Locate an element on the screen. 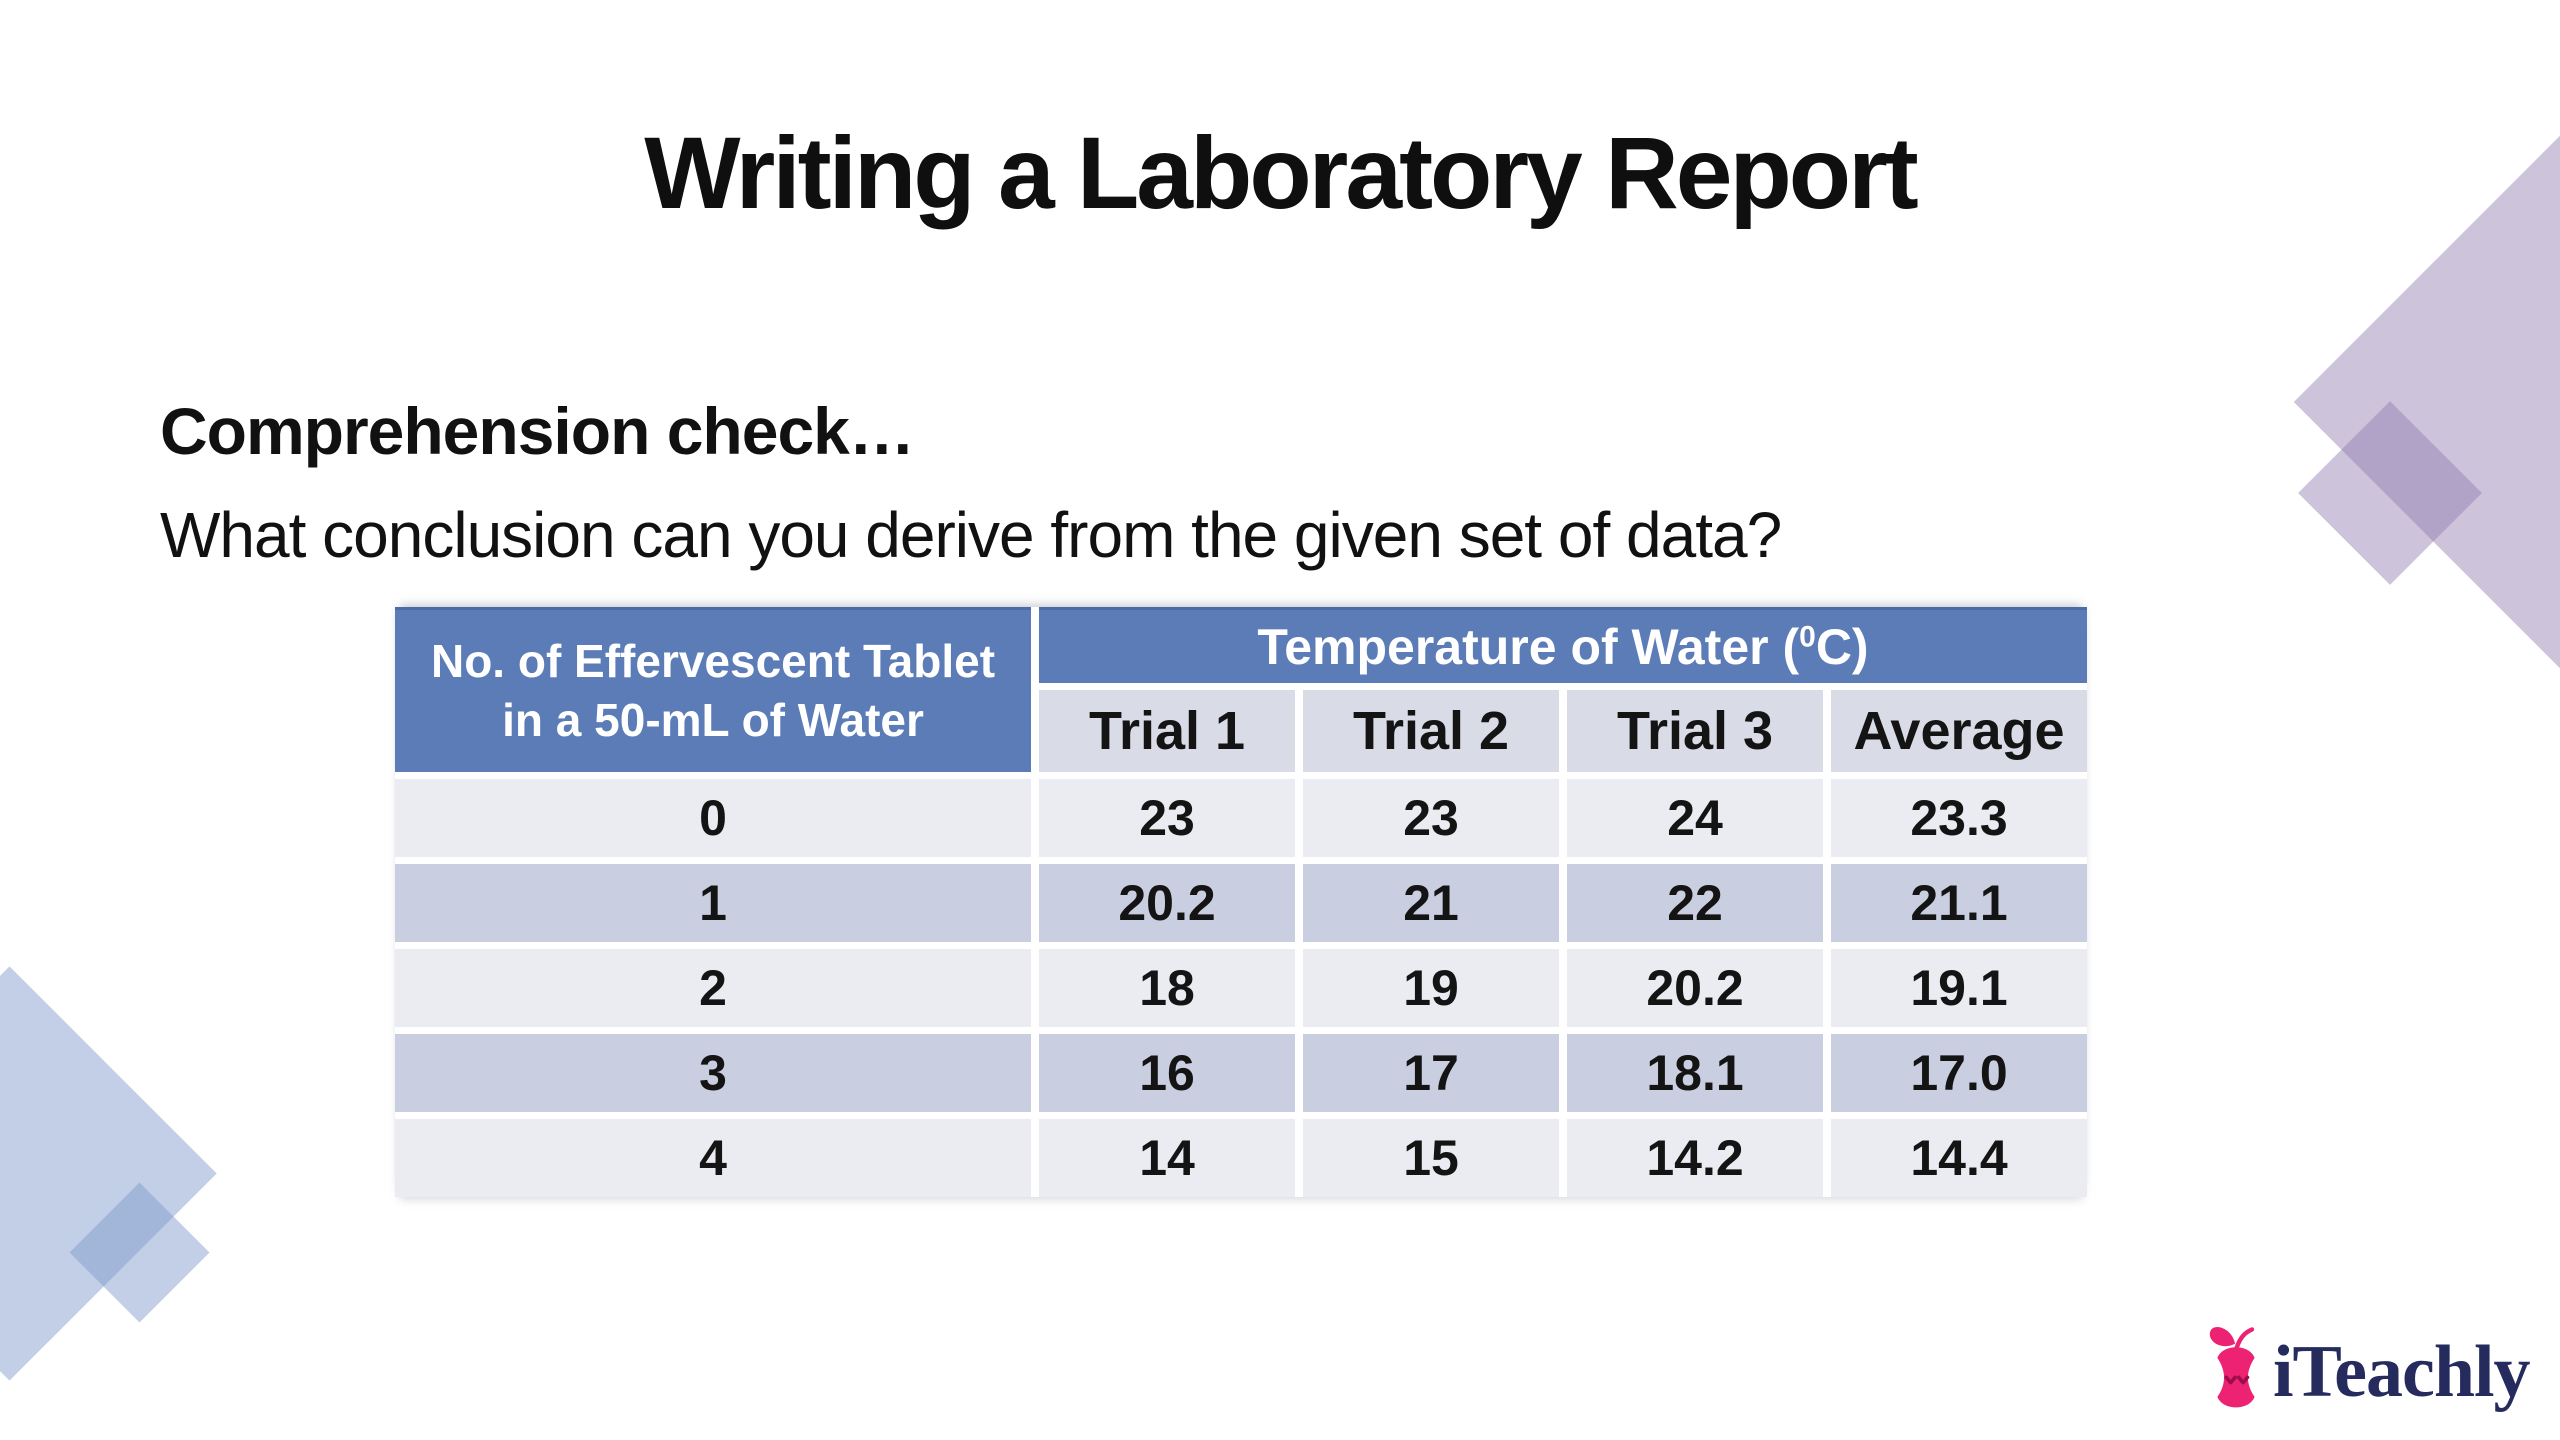  column-header-average: Average is located at coordinates (1959, 731).